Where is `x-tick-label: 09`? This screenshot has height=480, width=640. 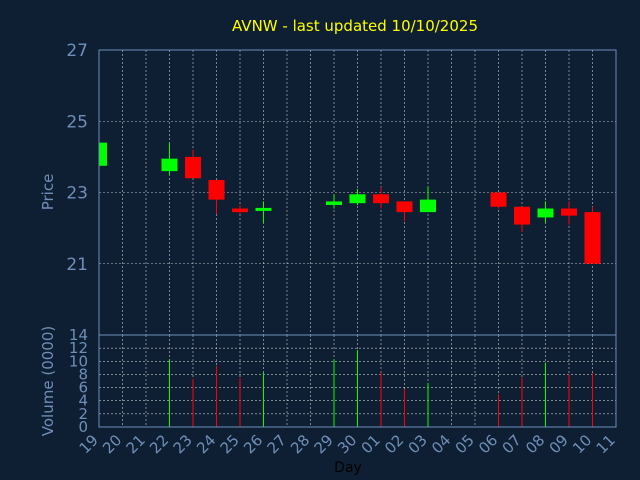
x-tick-label: 09 is located at coordinates (559, 444).